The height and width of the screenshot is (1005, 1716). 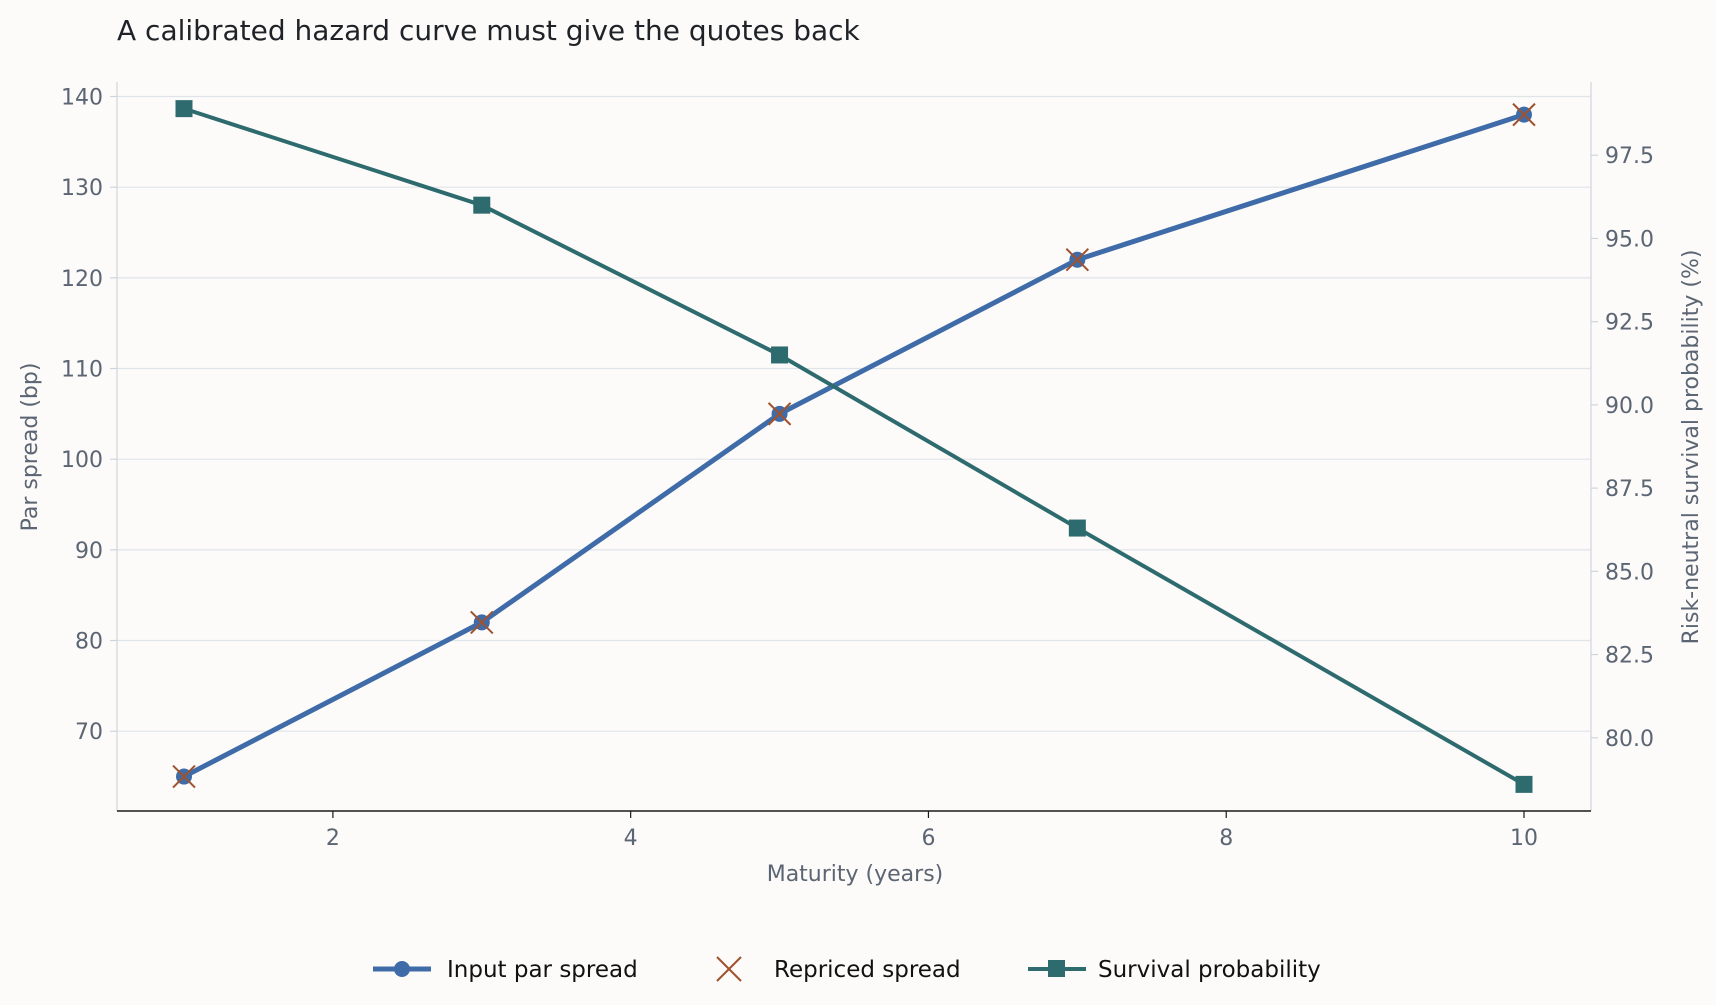 What do you see at coordinates (402, 969) in the screenshot?
I see `legend-marker-input-par-spread` at bounding box center [402, 969].